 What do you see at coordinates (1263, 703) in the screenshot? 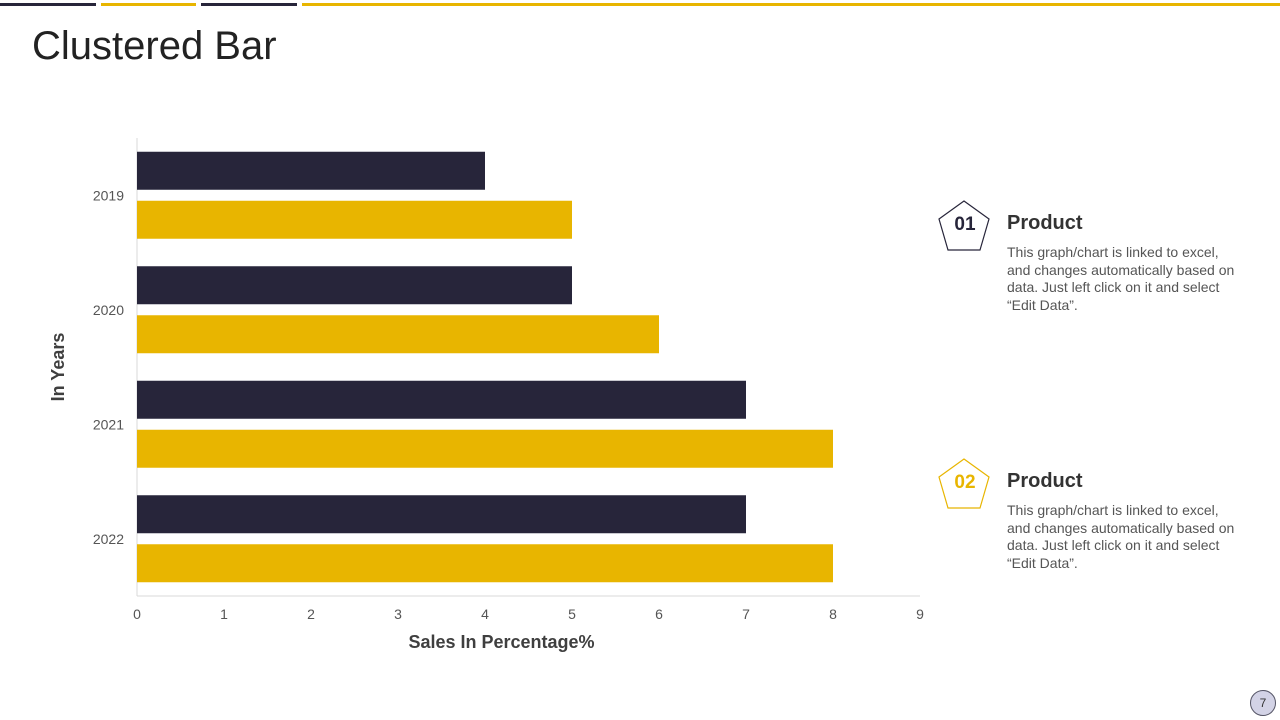
I see `page-number: 7` at bounding box center [1263, 703].